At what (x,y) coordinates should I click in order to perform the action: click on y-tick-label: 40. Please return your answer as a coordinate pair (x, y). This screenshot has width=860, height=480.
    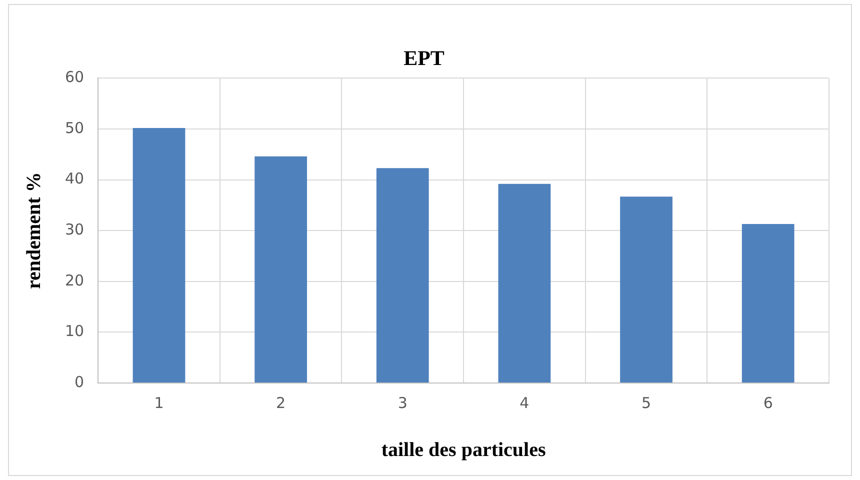
    Looking at the image, I should click on (74, 179).